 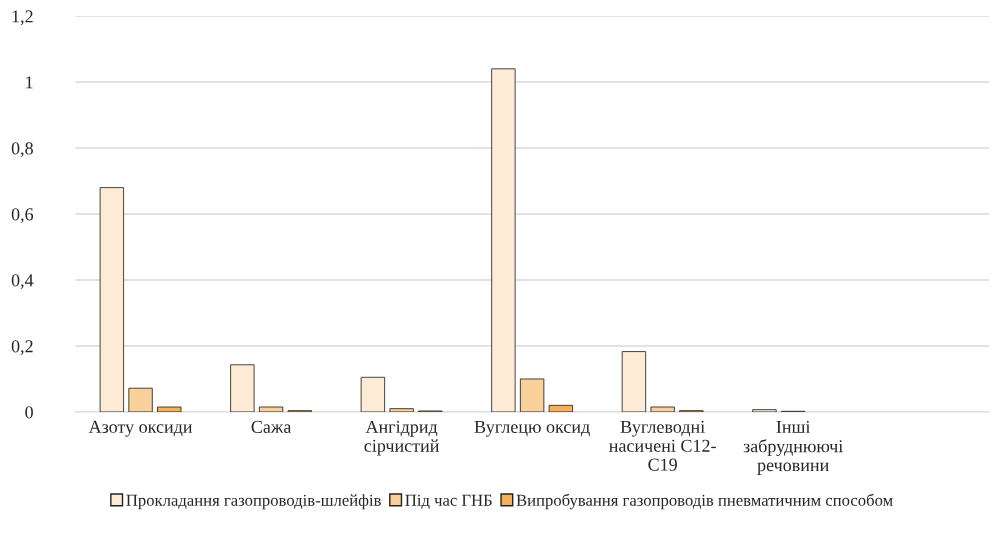 I want to click on y-tick-label: 0,2, so click(x=22, y=348).